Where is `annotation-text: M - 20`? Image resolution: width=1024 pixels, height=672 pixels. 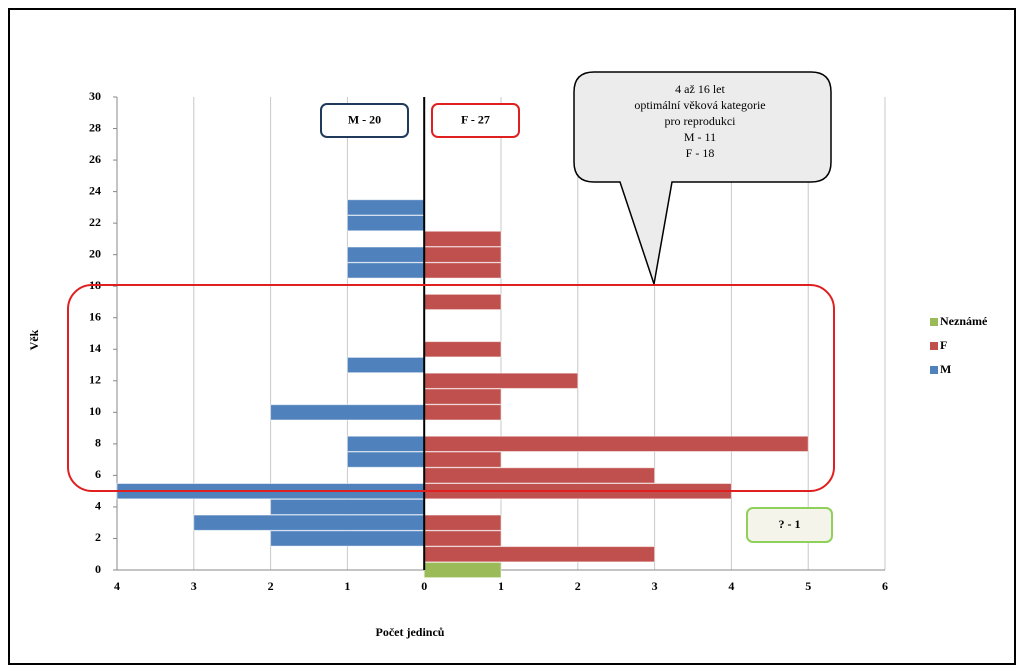 annotation-text: M - 20 is located at coordinates (364, 119).